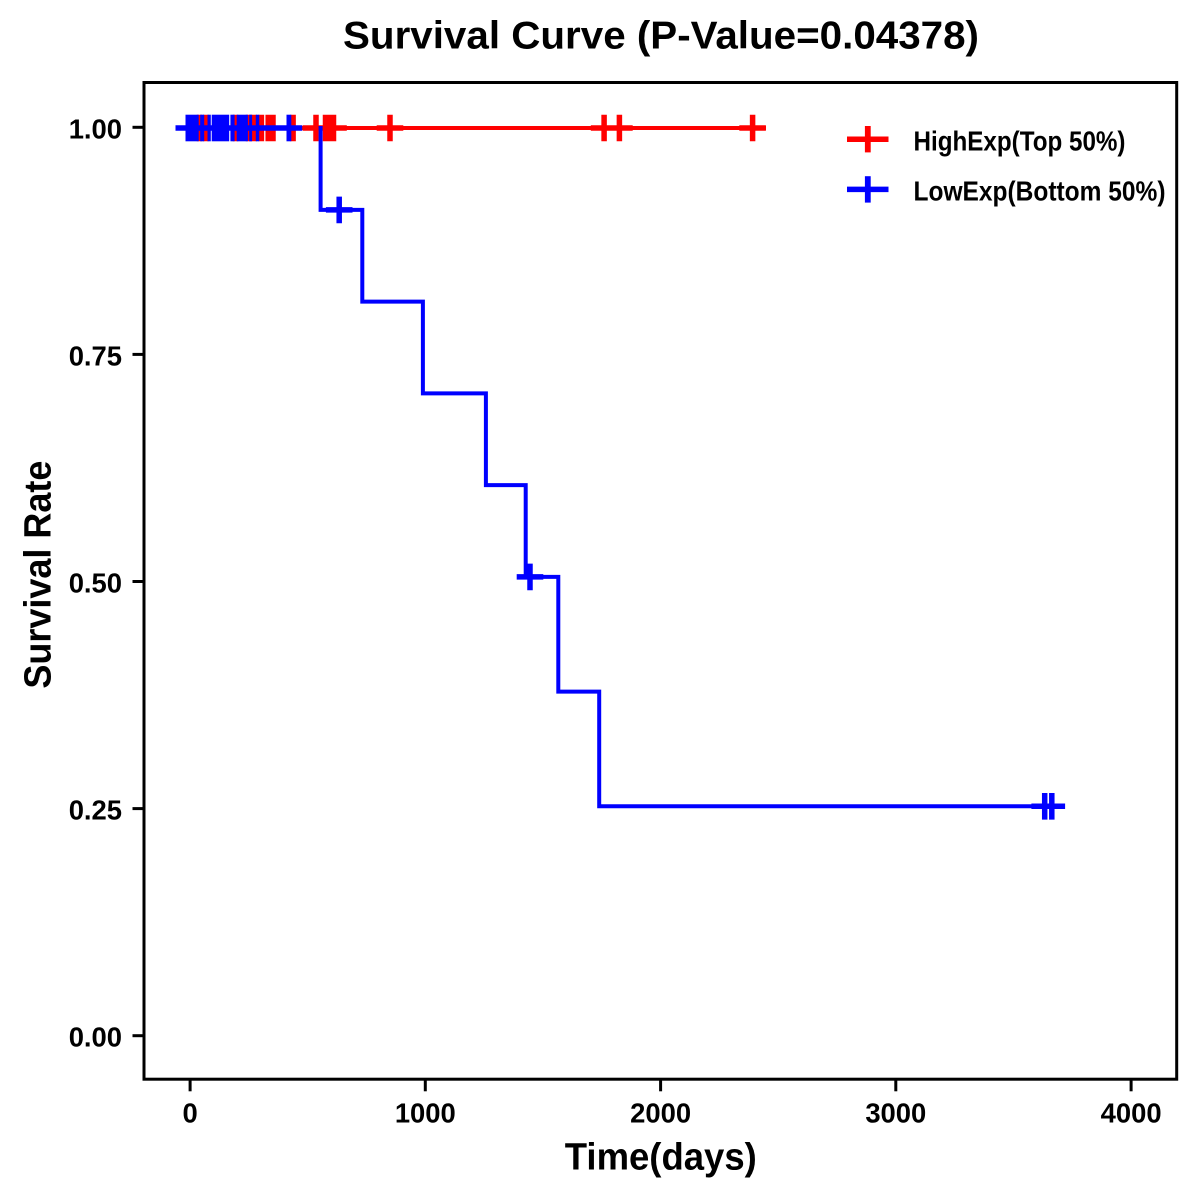 Image resolution: width=1200 pixels, height=1200 pixels. What do you see at coordinates (189, 1112) in the screenshot?
I see `svg-text: 0` at bounding box center [189, 1112].